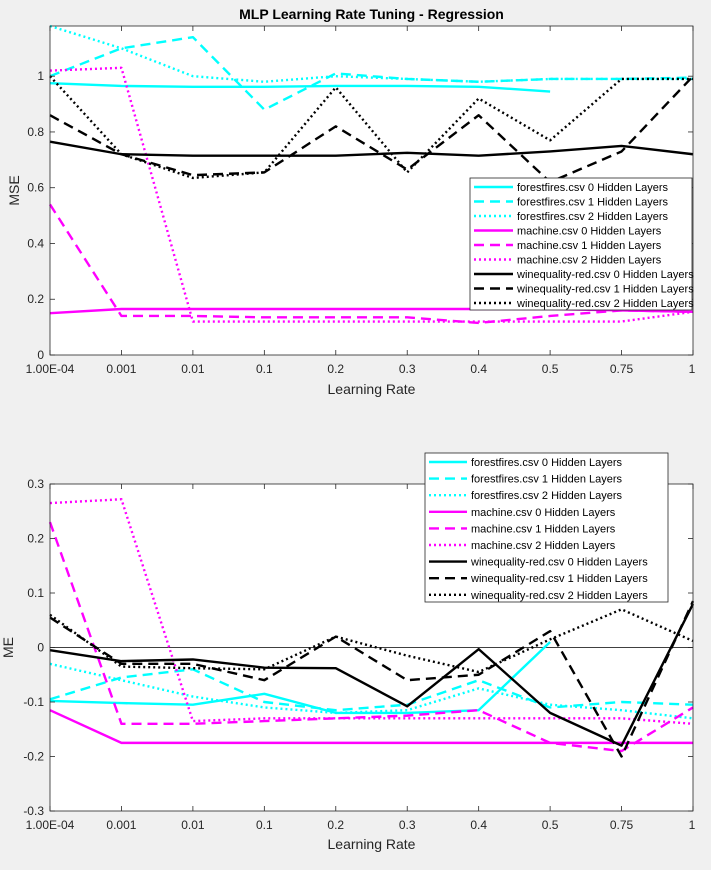 The image size is (711, 870). Describe the element at coordinates (33, 702) in the screenshot. I see `y-tick-label: -0.1` at that location.